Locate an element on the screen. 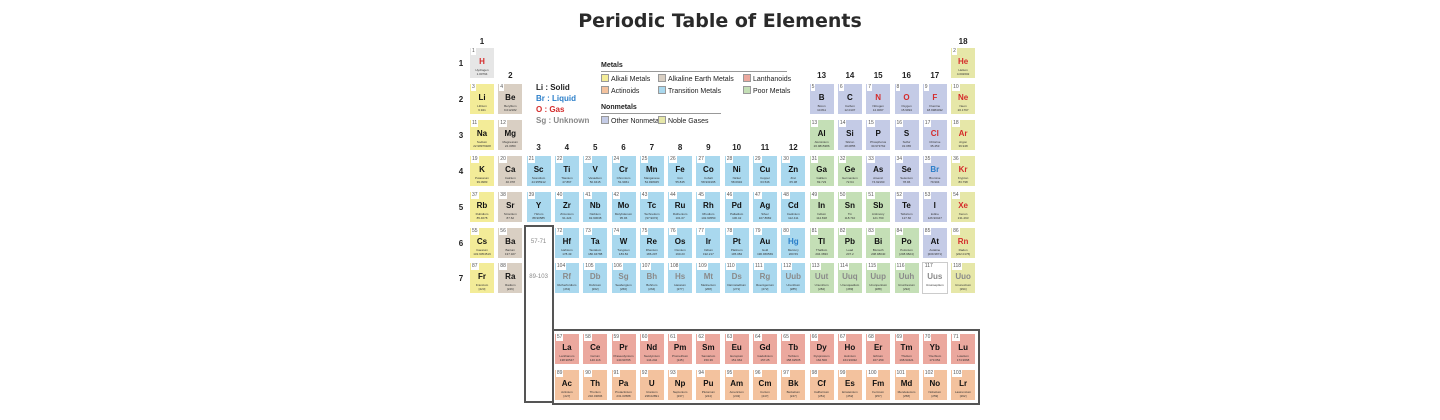  element-cell: 65 Tb Terbium 158.92535 is located at coordinates (793, 349).